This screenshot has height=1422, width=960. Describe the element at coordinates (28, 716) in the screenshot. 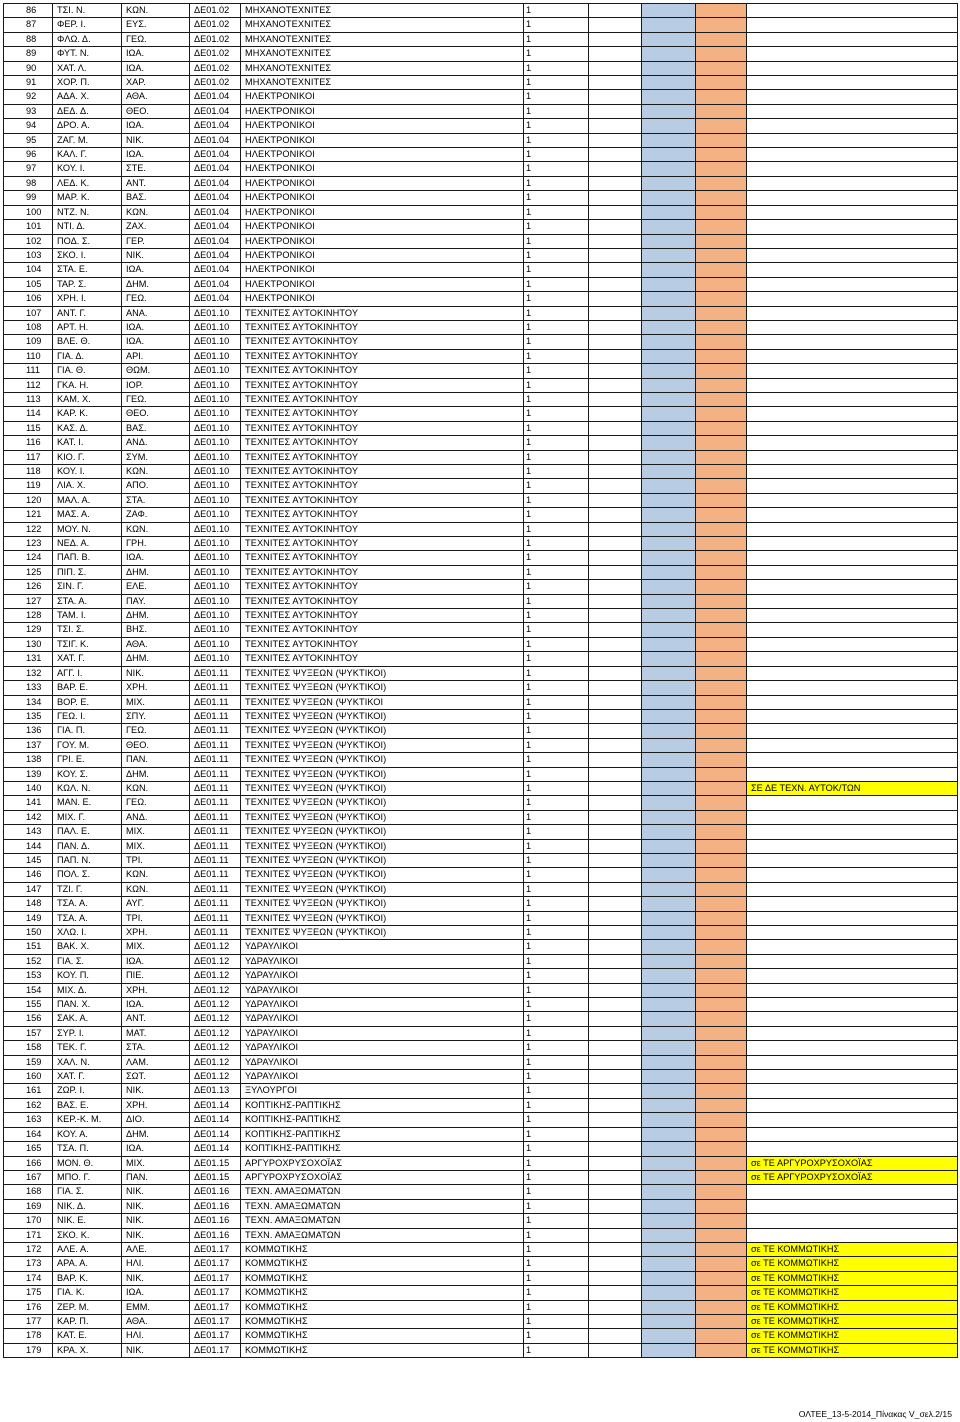

I see `row-number: 135` at that location.